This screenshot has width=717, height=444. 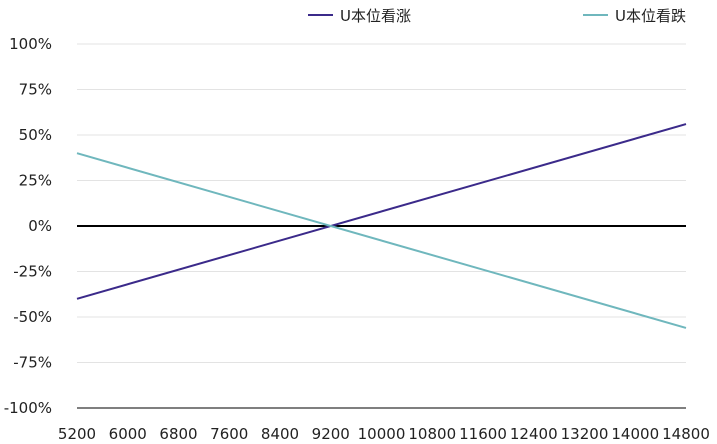 I want to click on x-tick-label: 6800, so click(x=178, y=434).